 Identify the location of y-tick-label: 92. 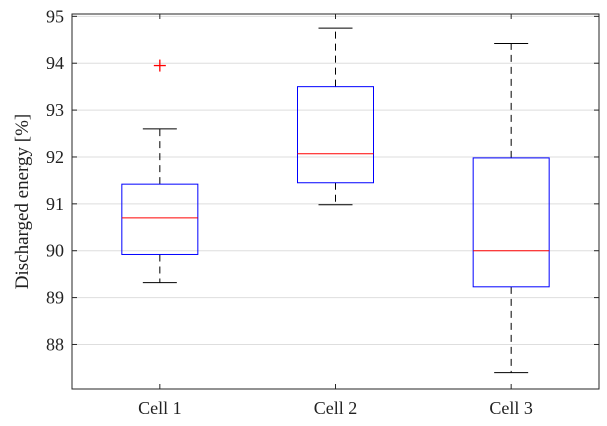
(55, 157).